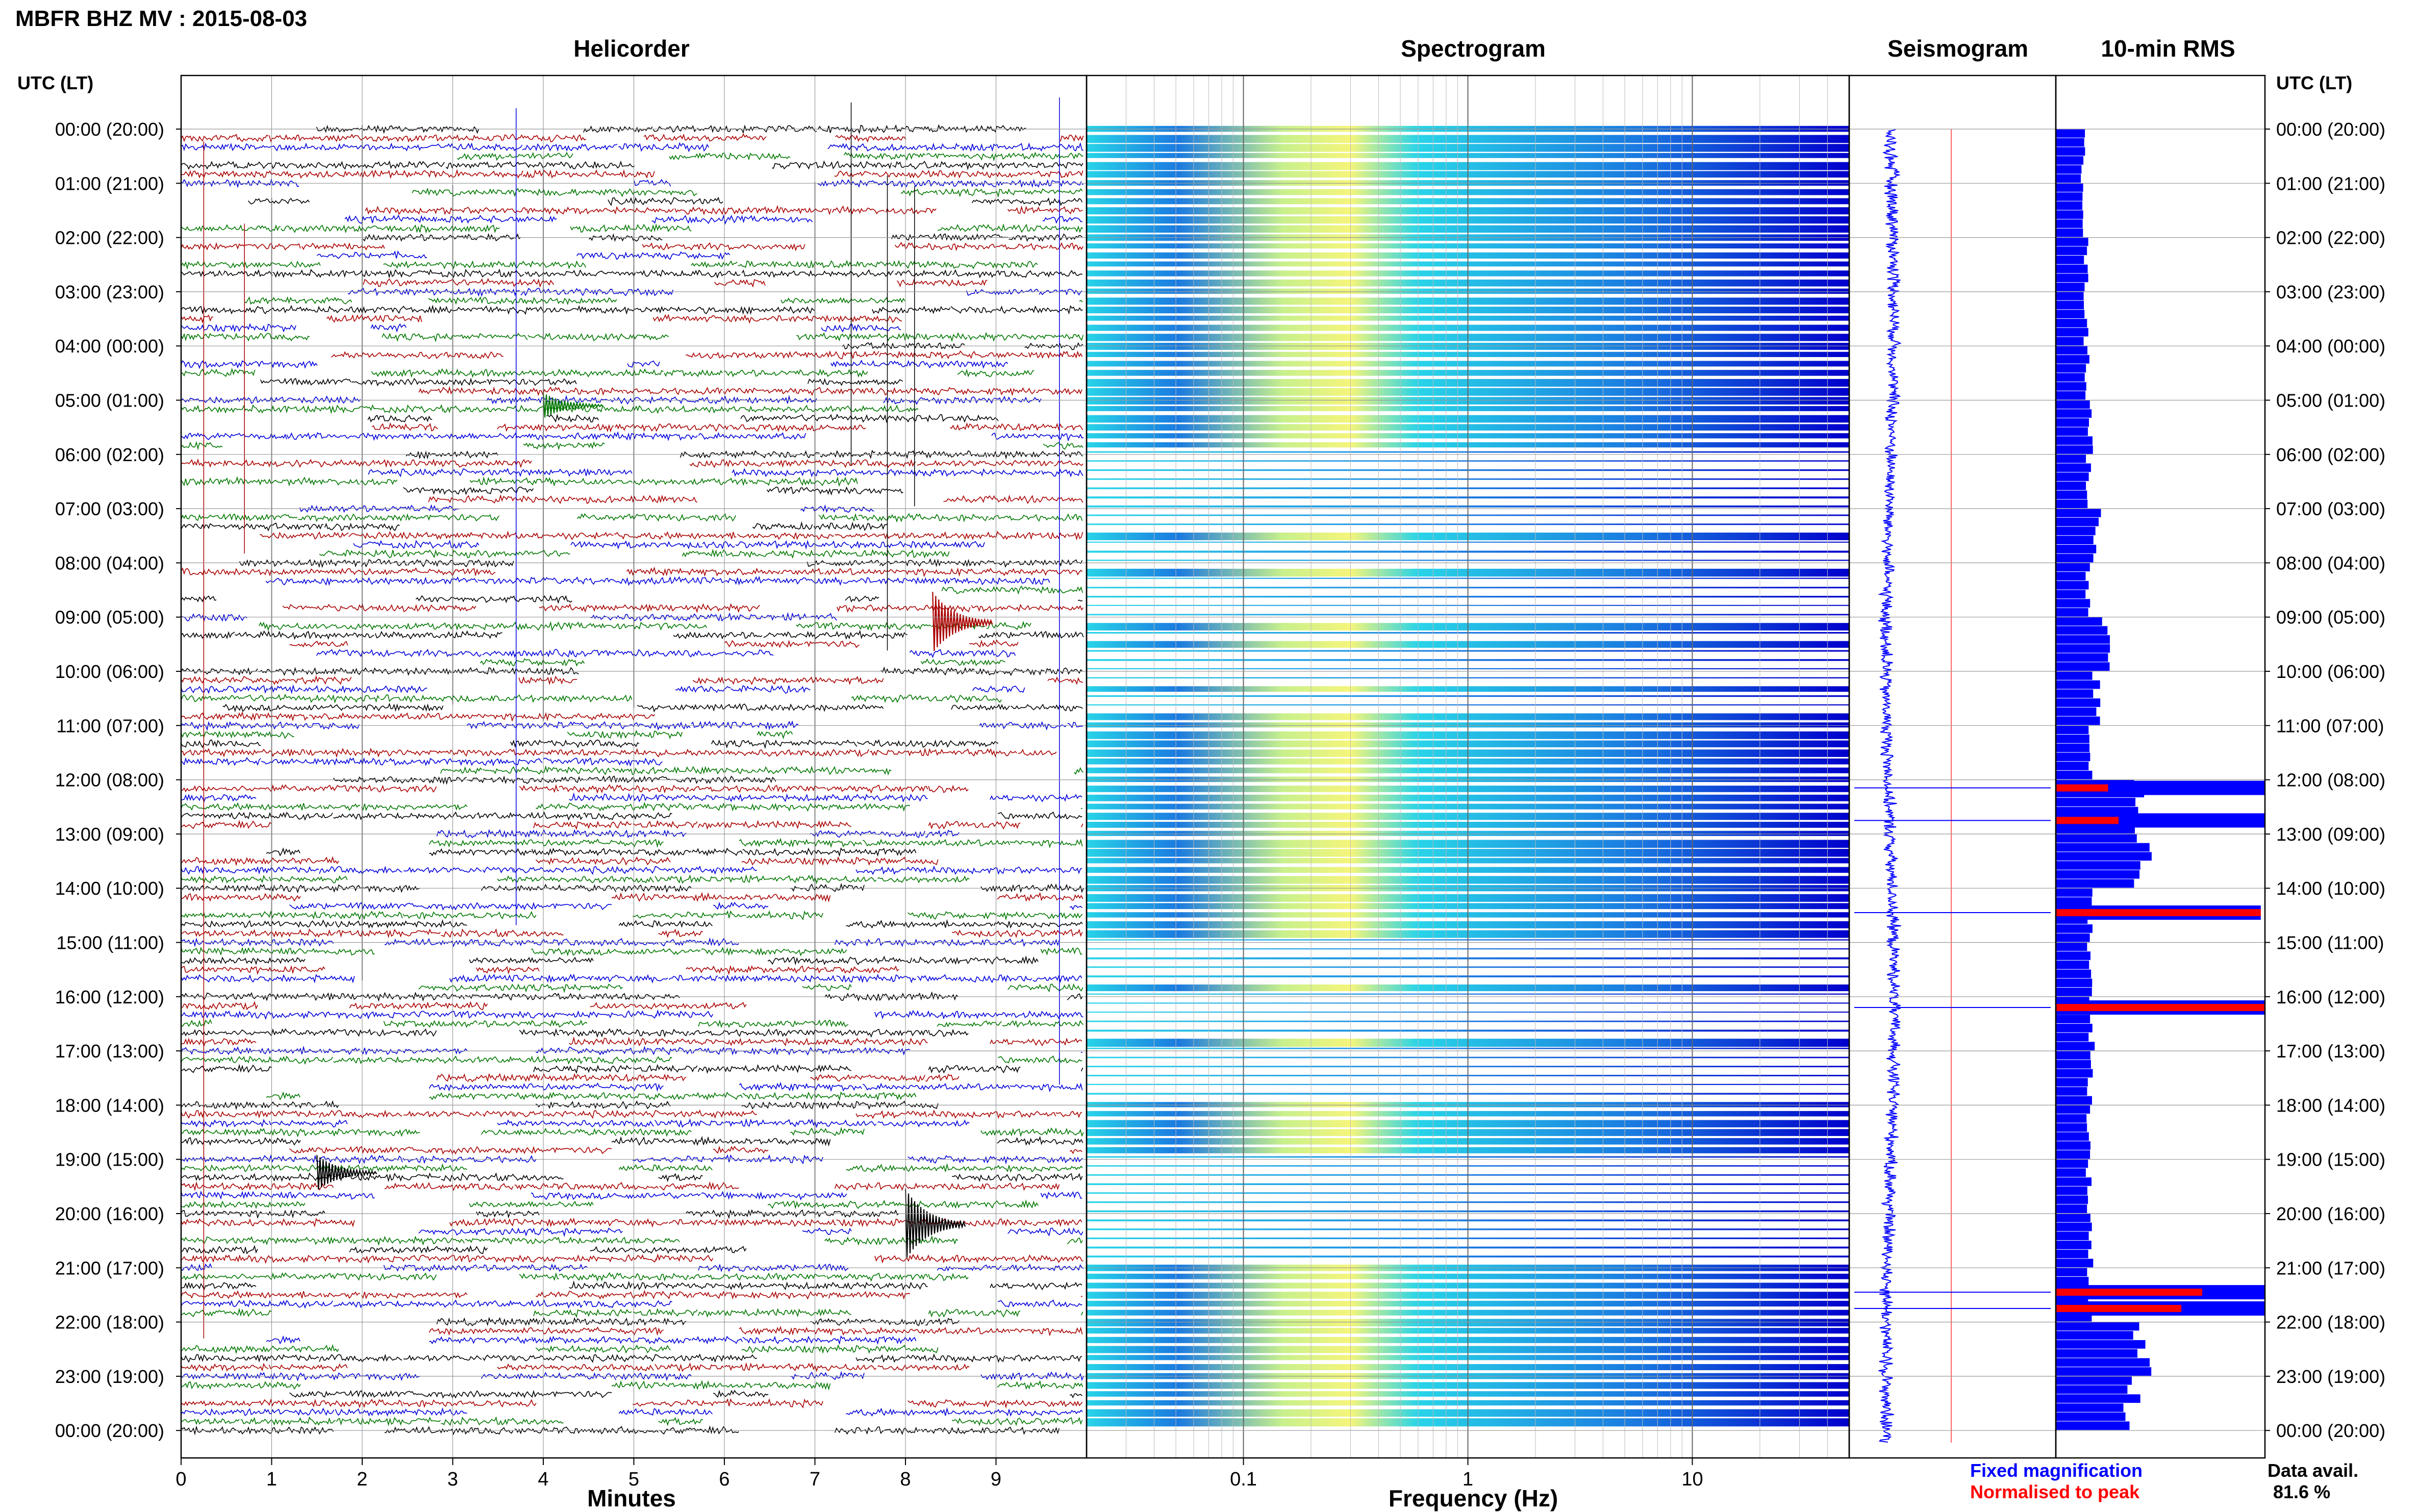 The width and height of the screenshot is (2418, 1512). I want to click on y-tick-label-right: 22:00 (18:00), so click(2331, 1322).